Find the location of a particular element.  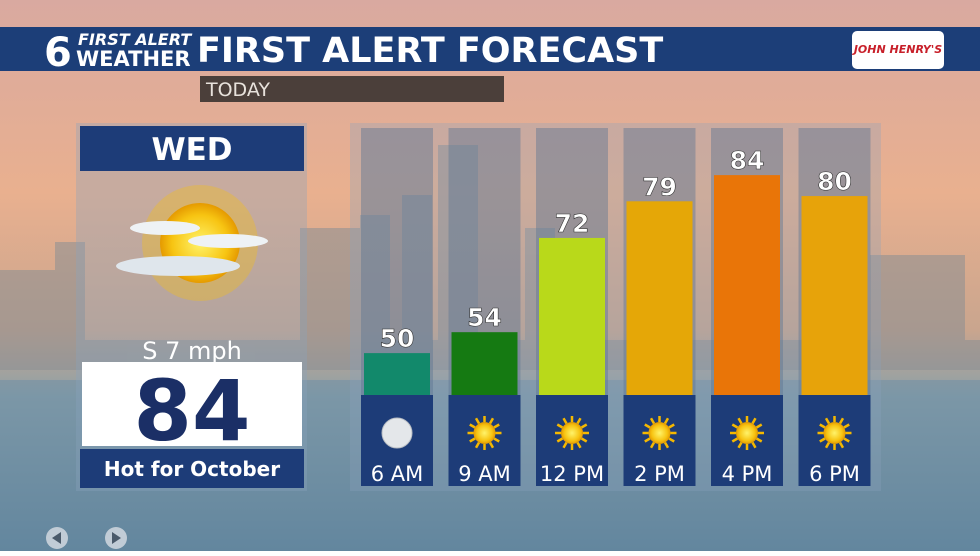

value-label: 79 is located at coordinates (659, 186).